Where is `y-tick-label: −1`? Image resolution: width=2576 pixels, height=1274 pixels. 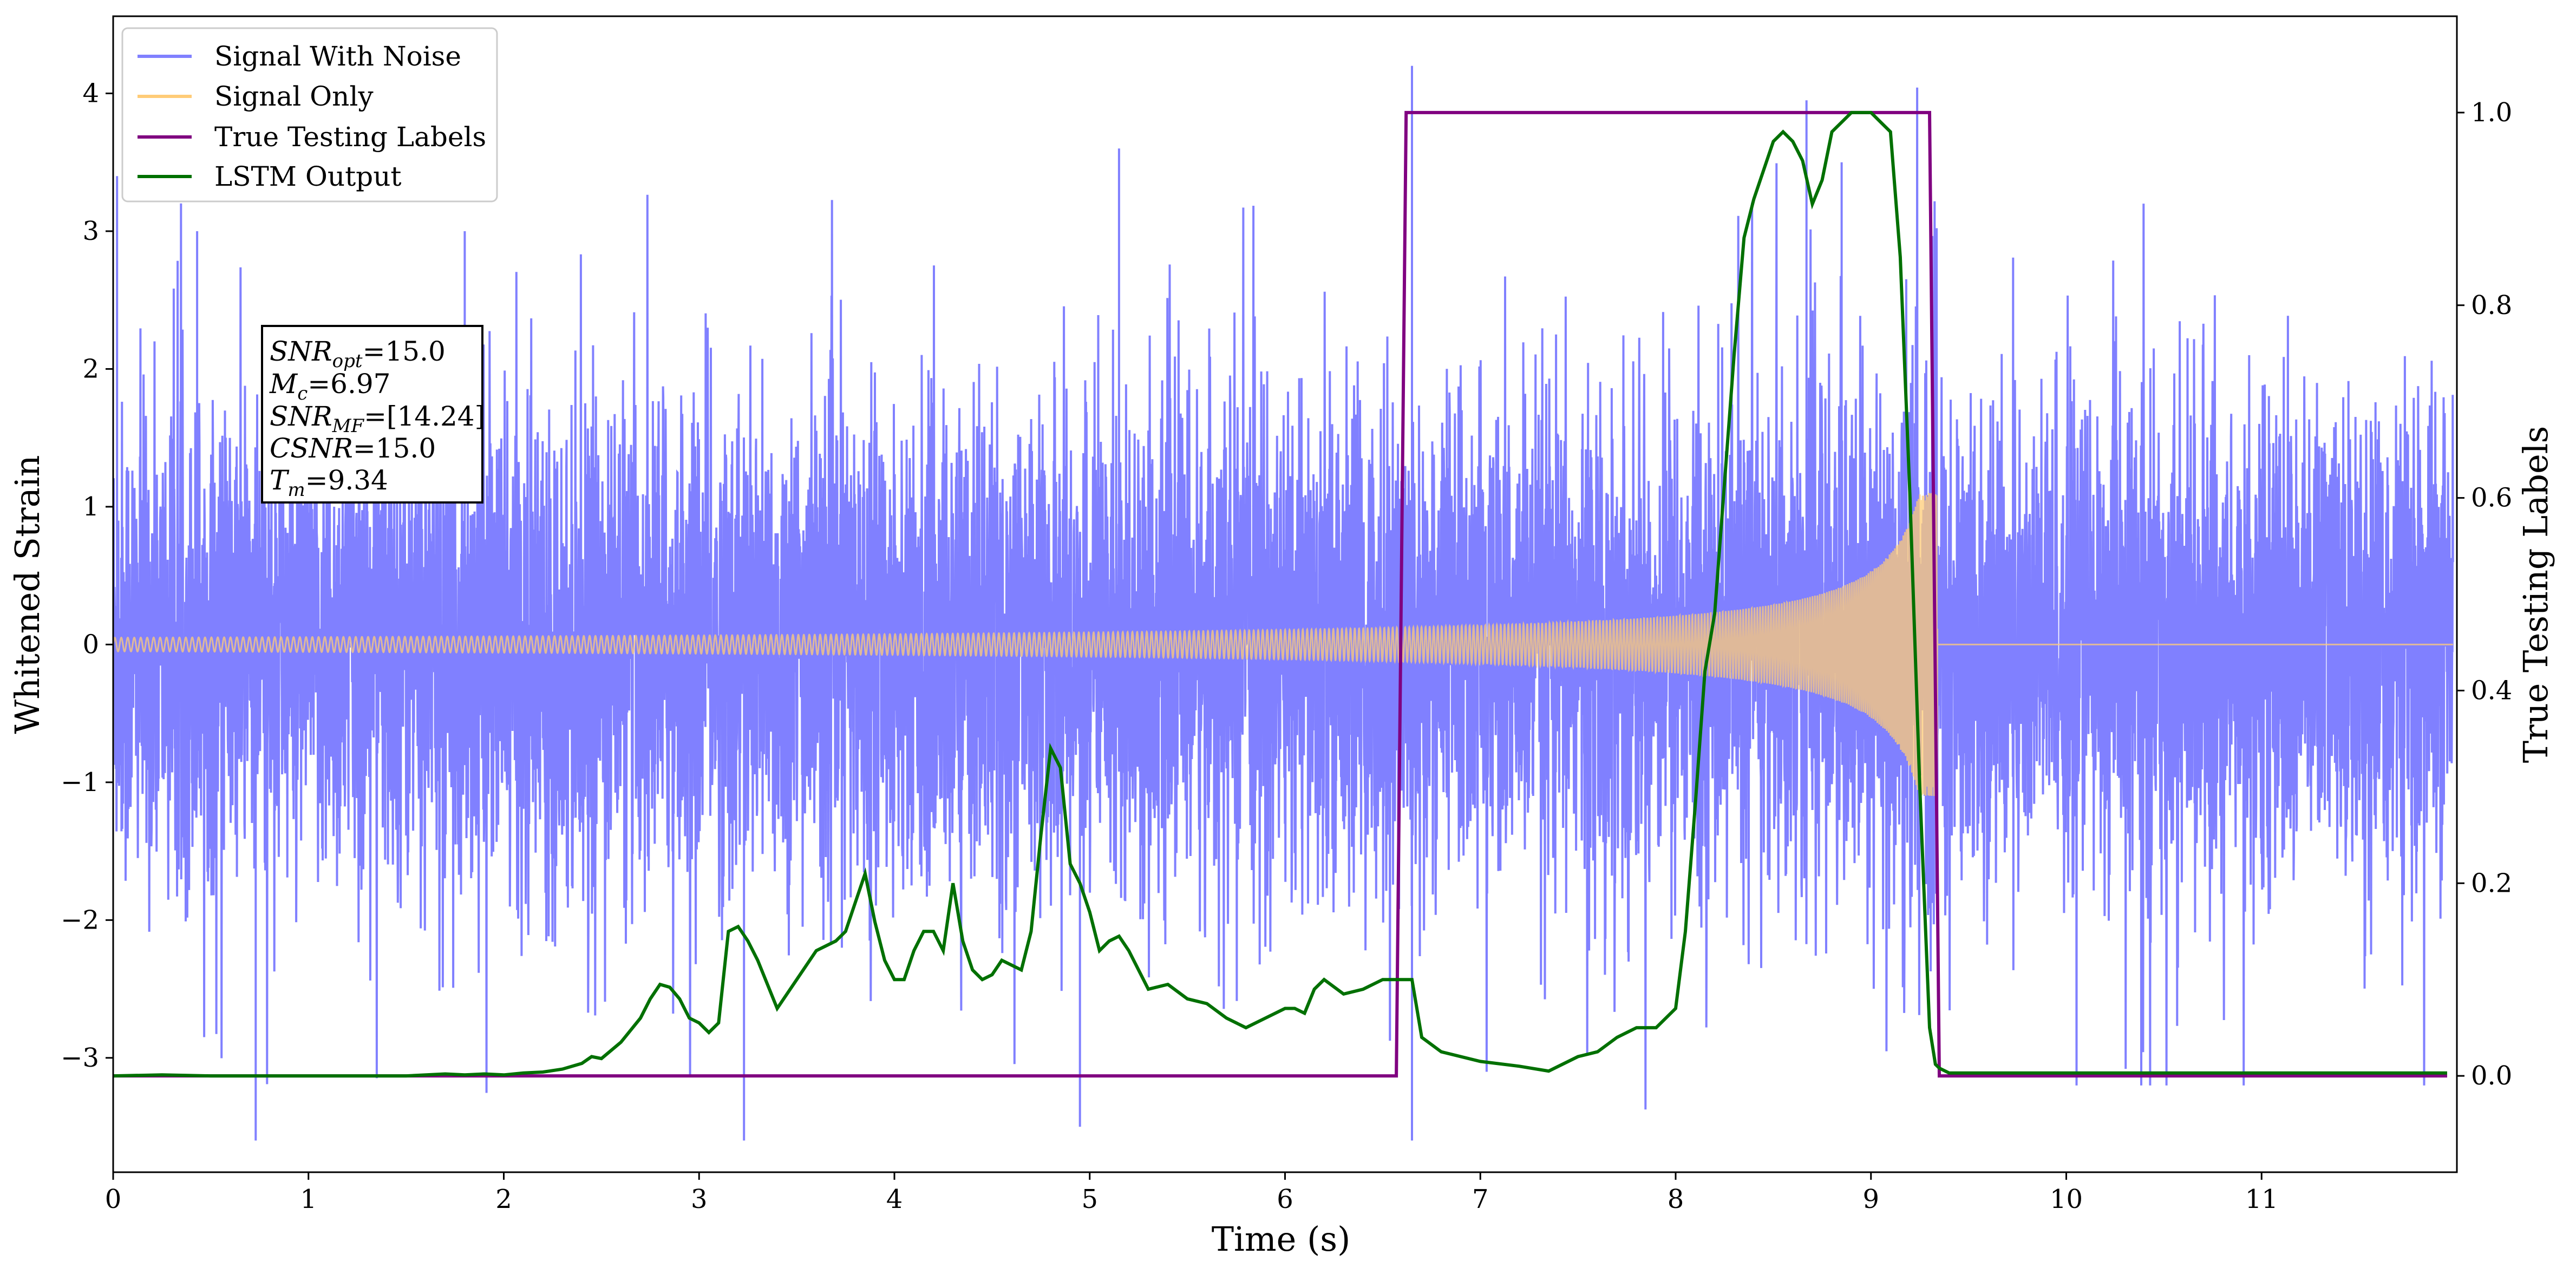 y-tick-label: −1 is located at coordinates (80, 782).